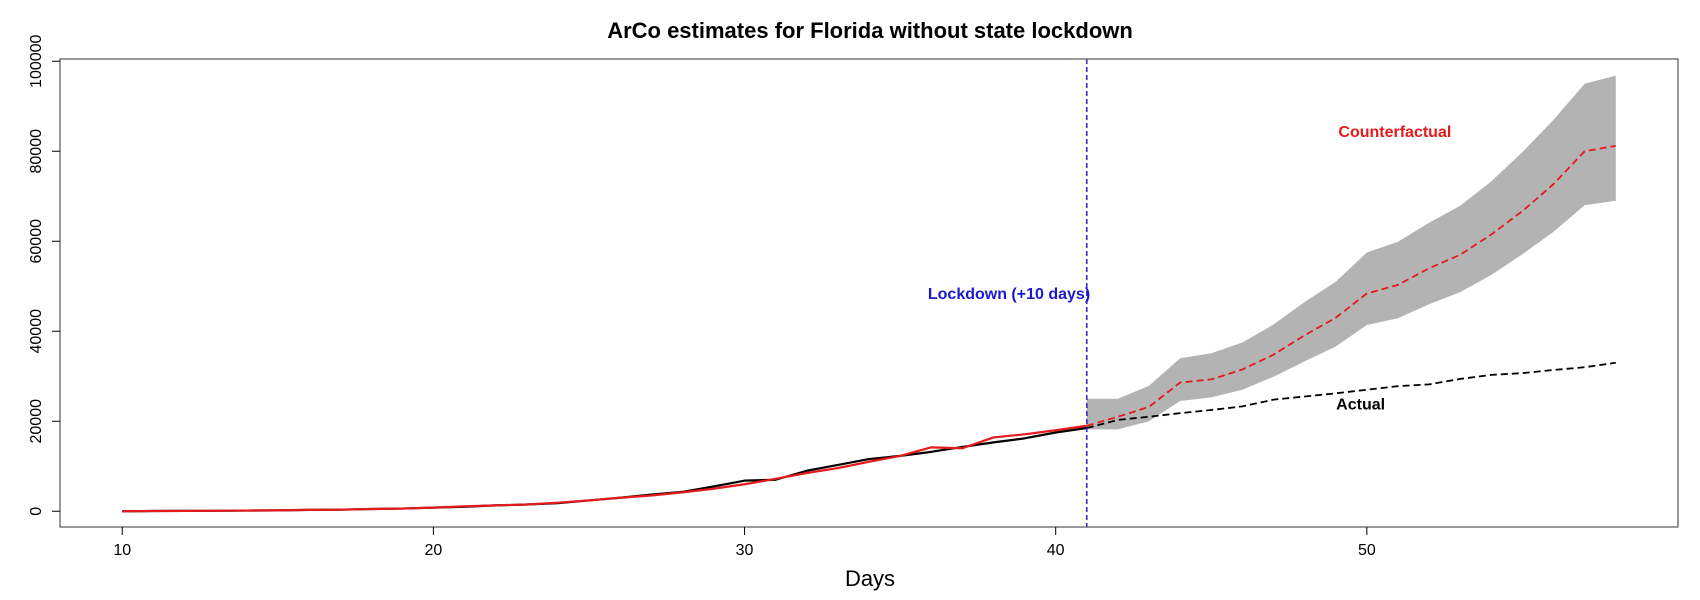 This screenshot has height=600, width=1700. I want to click on y-tick-label: 100000, so click(36, 60).